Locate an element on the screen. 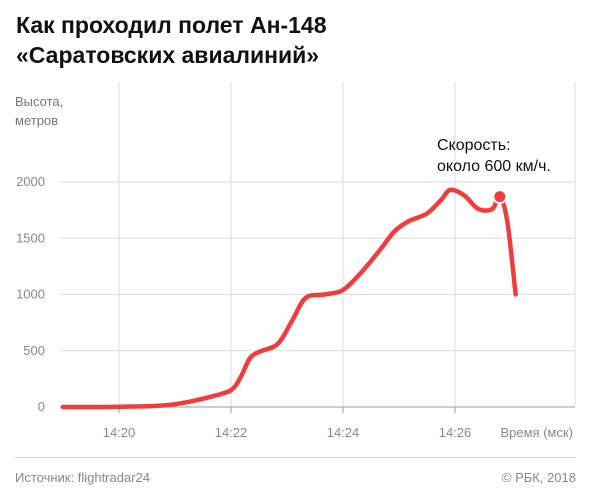  y-axis-label: Высота, метров is located at coordinates (39, 111).